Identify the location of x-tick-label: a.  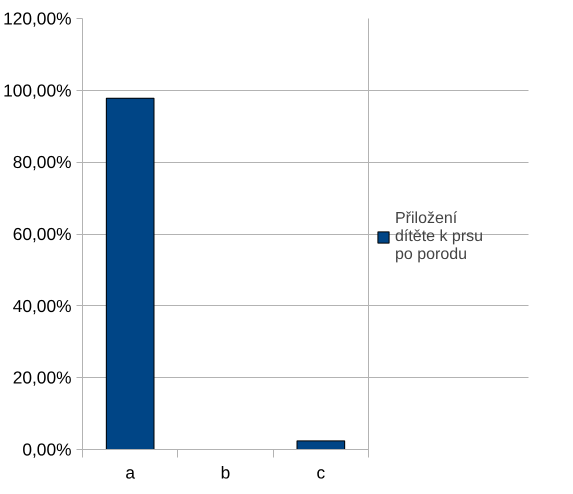
(130, 472).